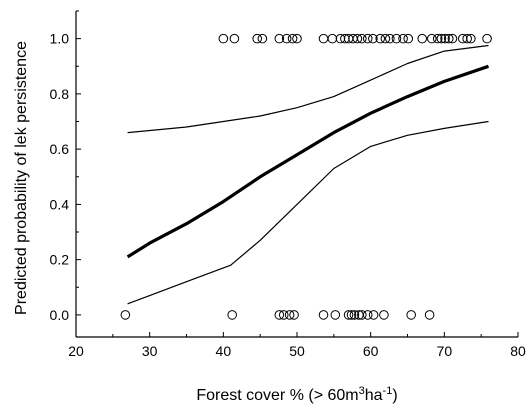 The image size is (532, 409). What do you see at coordinates (60, 315) in the screenshot?
I see `y-tick-label: 0.0` at bounding box center [60, 315].